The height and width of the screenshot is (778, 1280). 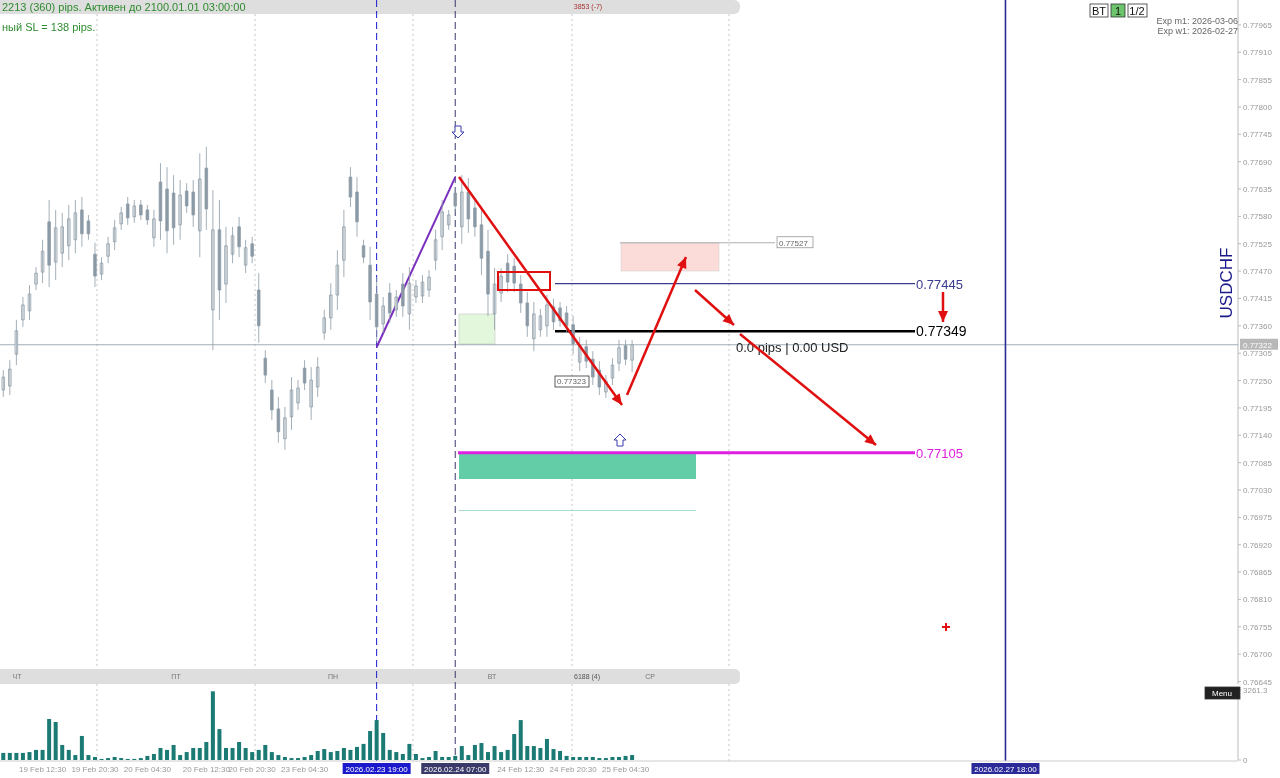 I want to click on ref-line-label: 0.77445, so click(x=939, y=284).